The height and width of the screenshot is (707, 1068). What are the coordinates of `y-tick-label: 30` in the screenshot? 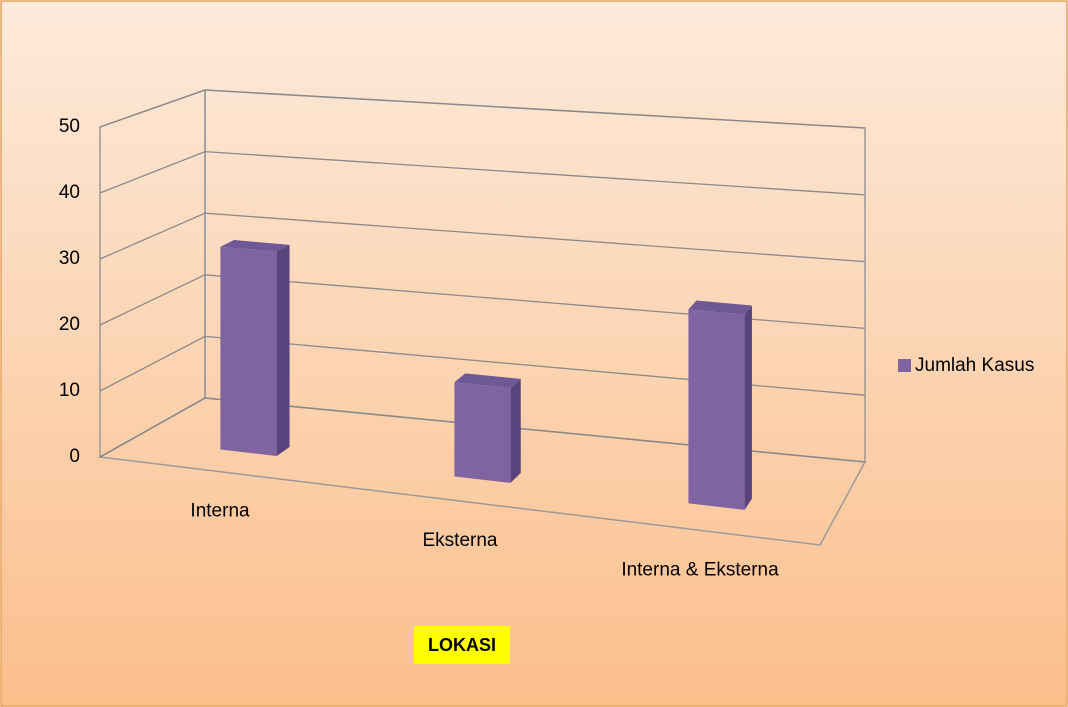 It's located at (69, 258).